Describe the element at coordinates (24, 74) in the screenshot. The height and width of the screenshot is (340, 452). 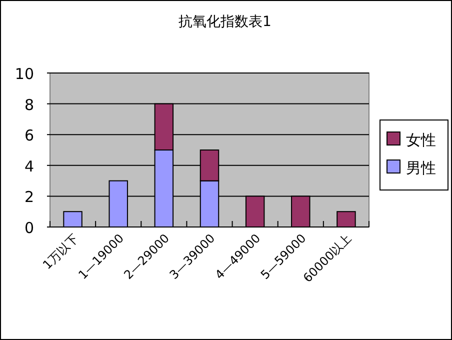
I see `y-tick-label: 10` at that location.